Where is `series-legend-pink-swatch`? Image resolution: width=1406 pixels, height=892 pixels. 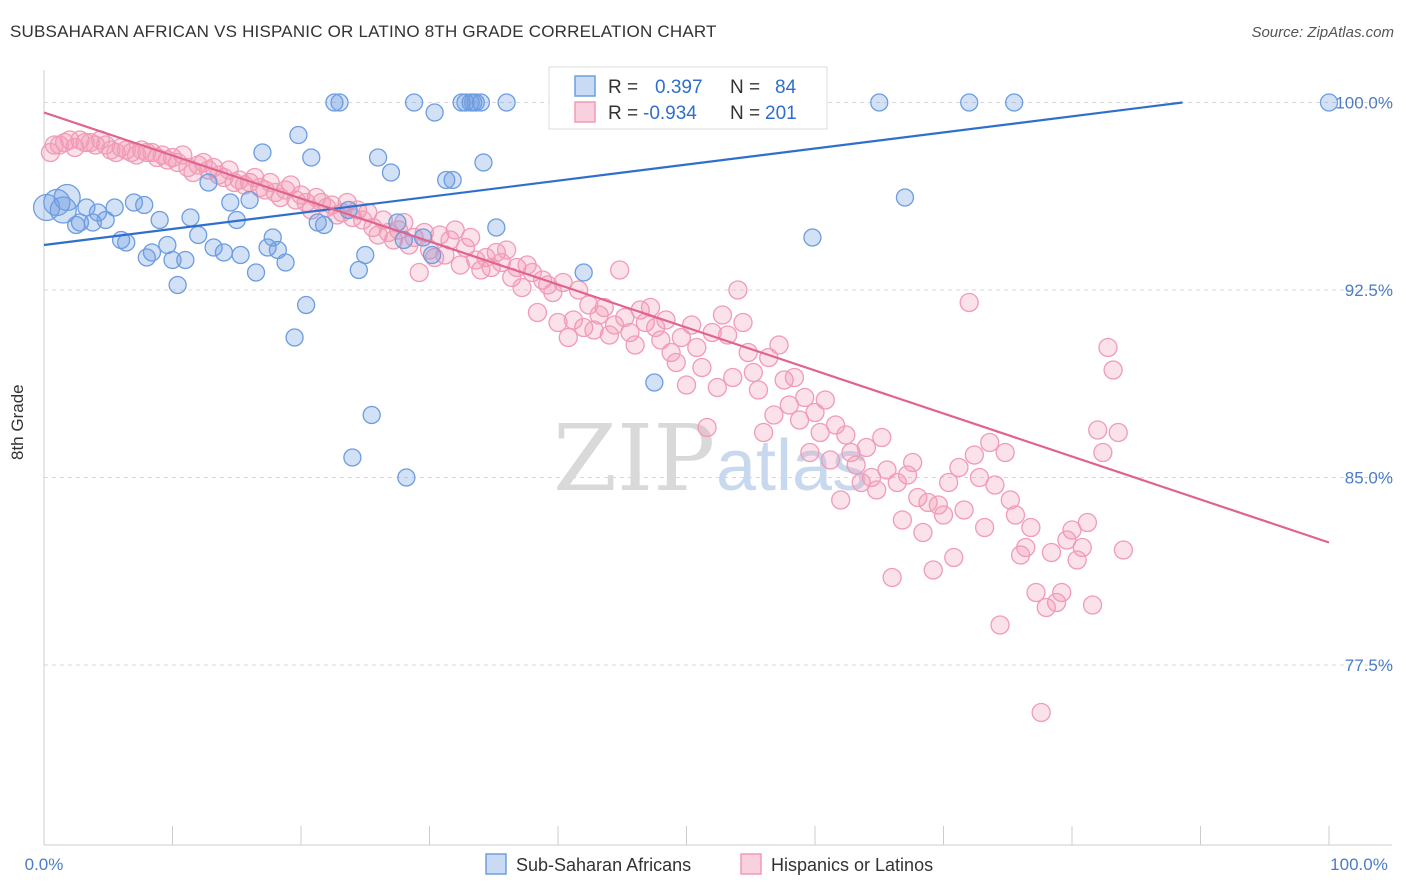
series-legend-pink-swatch is located at coordinates (751, 864).